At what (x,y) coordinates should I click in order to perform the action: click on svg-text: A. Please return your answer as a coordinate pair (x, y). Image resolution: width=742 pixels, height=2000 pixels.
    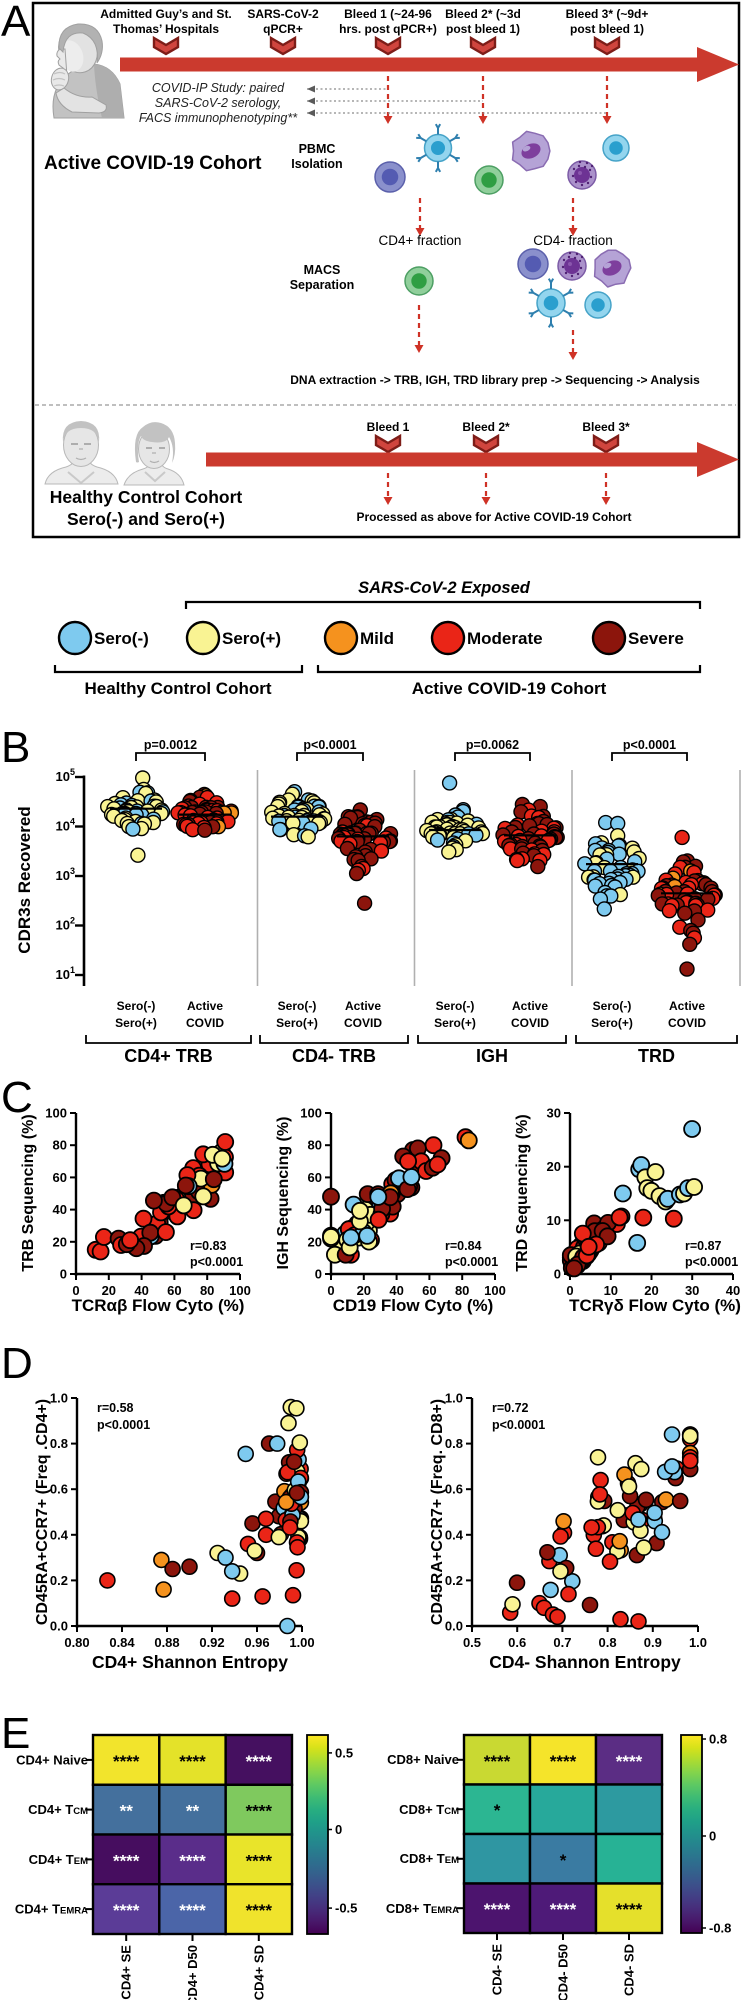
    Looking at the image, I should click on (16, 23).